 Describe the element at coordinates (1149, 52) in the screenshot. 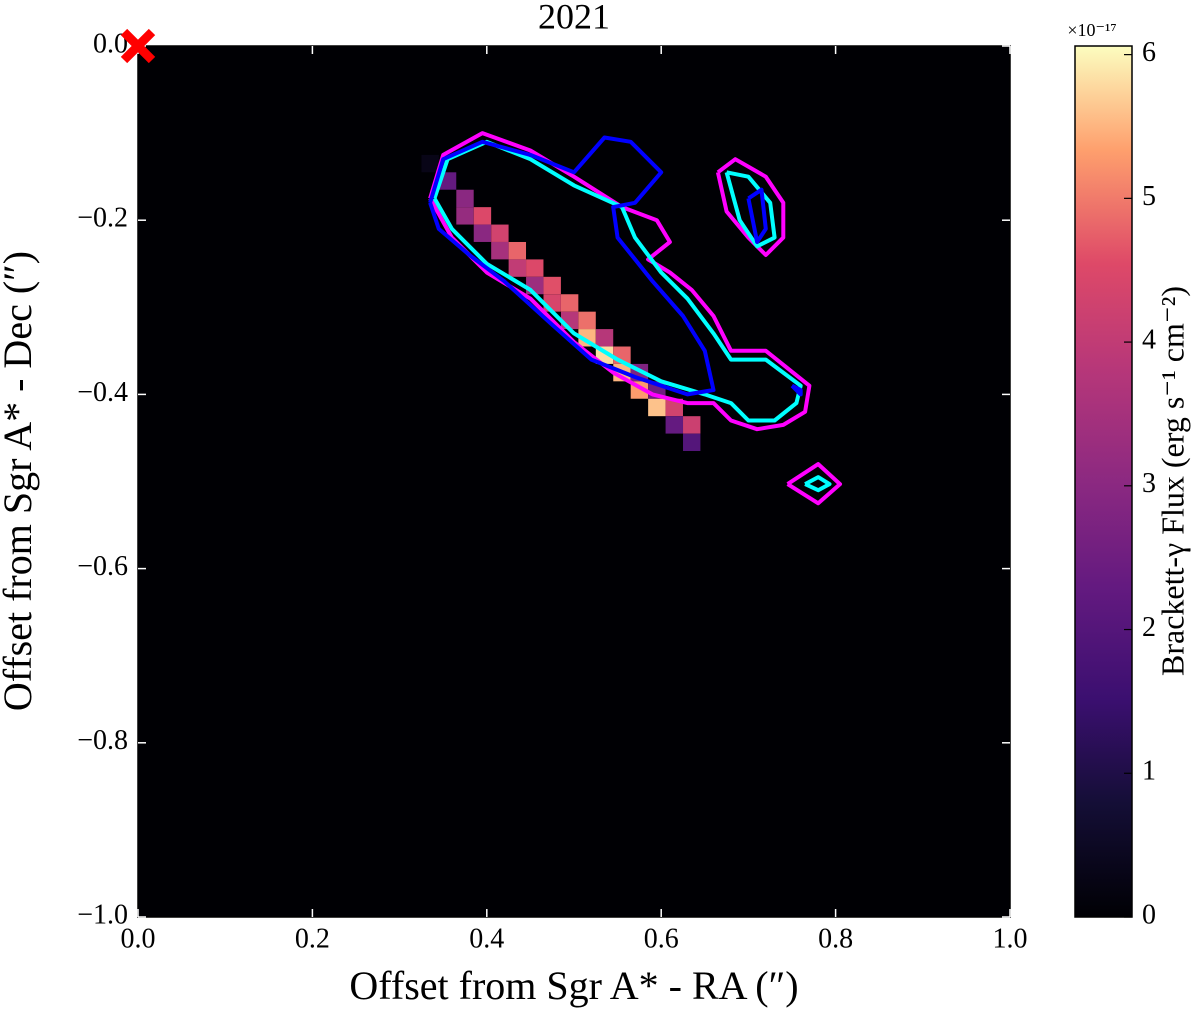

I see `colorbar-tick-label: 6` at that location.